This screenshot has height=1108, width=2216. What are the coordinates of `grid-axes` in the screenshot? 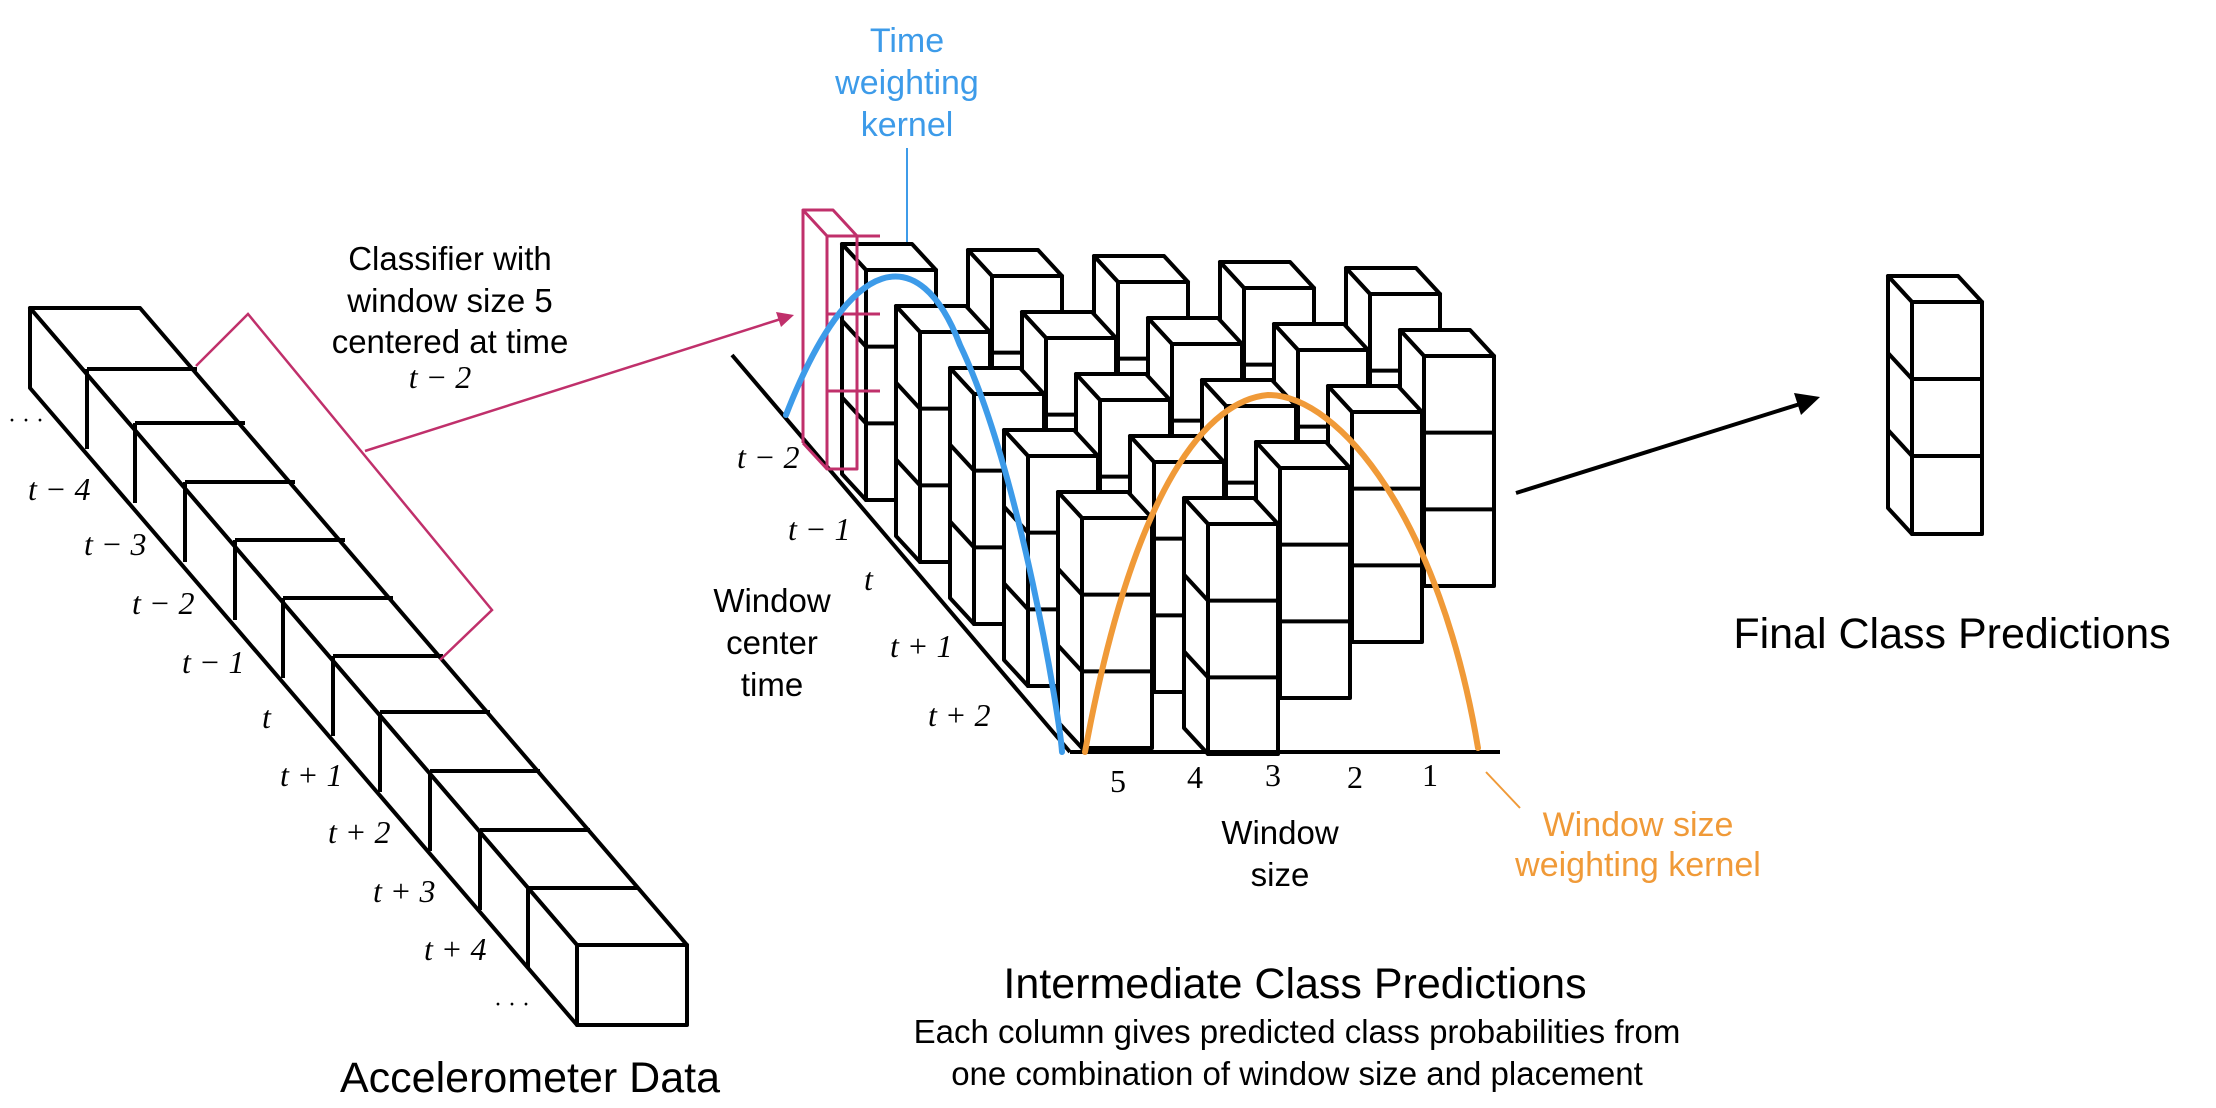 It's located at (1115, 553).